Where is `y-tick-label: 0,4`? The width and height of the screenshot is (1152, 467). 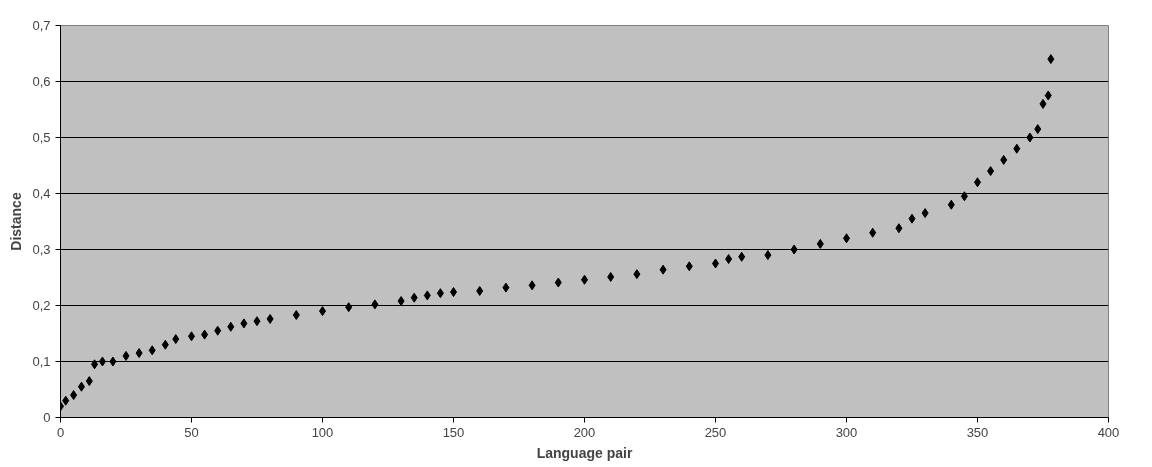 y-tick-label: 0,4 is located at coordinates (41, 193).